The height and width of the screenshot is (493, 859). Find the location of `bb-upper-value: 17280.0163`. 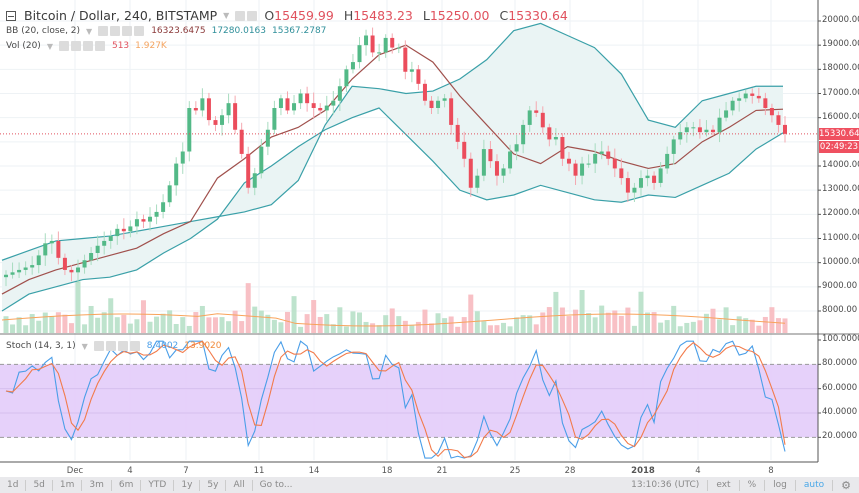

bb-upper-value: 17280.0163 is located at coordinates (239, 31).